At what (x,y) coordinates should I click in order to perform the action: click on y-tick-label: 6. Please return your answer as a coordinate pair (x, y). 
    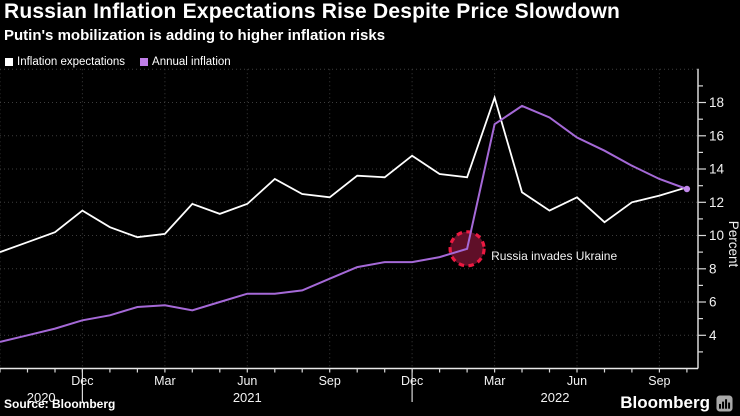
    Looking at the image, I should click on (713, 302).